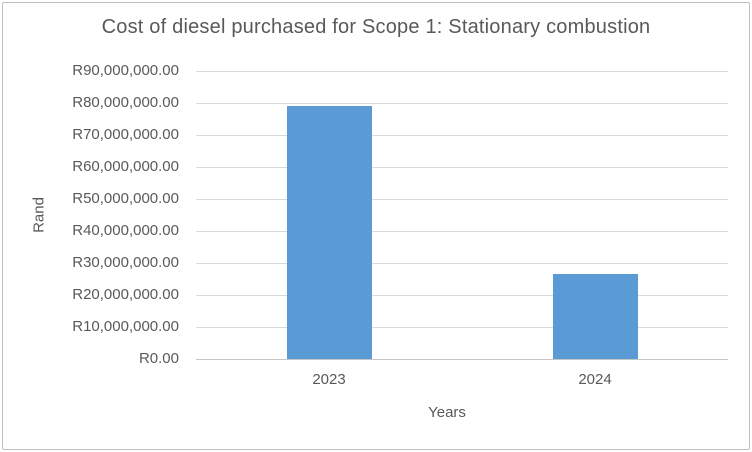  Describe the element at coordinates (125, 102) in the screenshot. I see `y-tick-label: R80,000,000.00` at that location.